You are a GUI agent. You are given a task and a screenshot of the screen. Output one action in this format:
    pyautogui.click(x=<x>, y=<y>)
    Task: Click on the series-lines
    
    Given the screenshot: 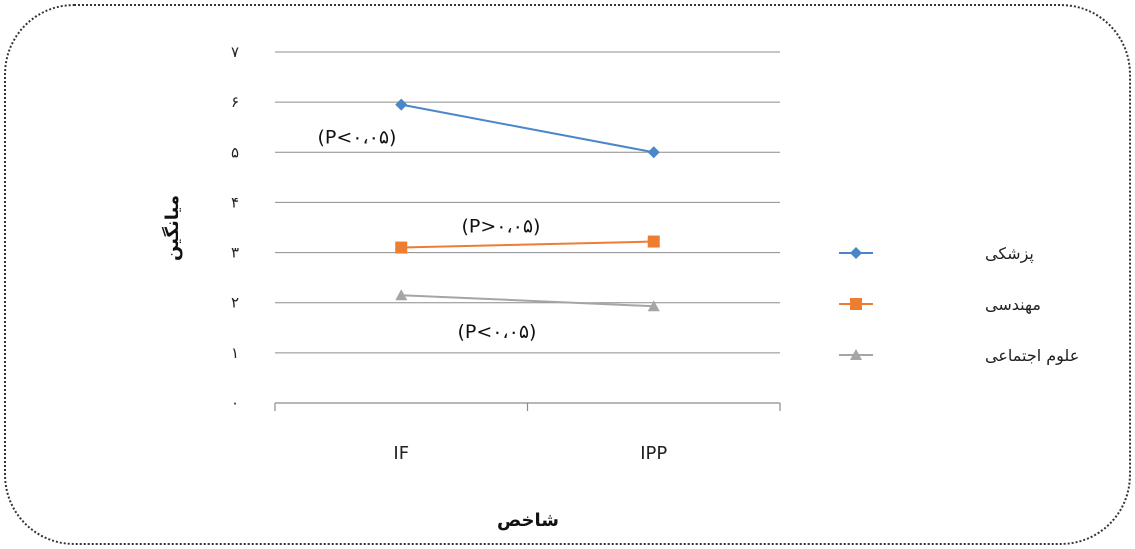 What is the action you would take?
    pyautogui.click(x=527, y=205)
    